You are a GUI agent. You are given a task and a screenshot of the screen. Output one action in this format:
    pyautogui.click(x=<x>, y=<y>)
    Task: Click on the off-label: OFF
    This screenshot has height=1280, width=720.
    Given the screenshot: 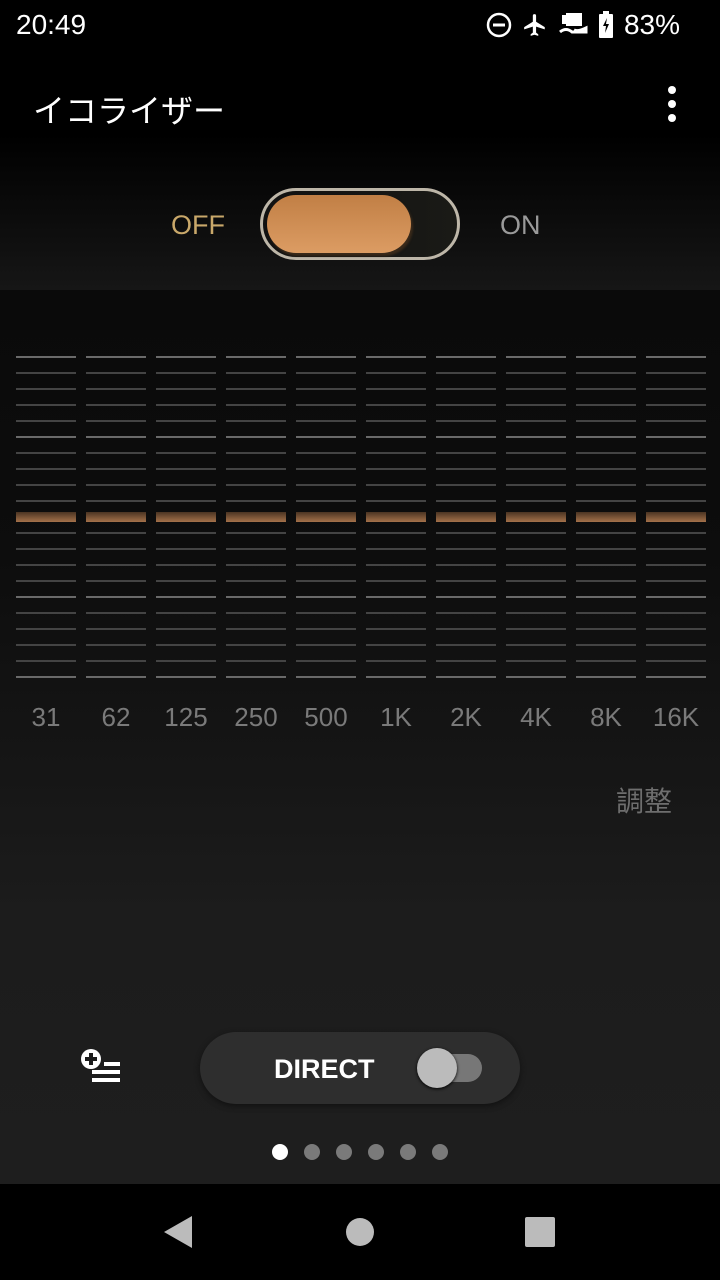 What is the action you would take?
    pyautogui.click(x=198, y=225)
    